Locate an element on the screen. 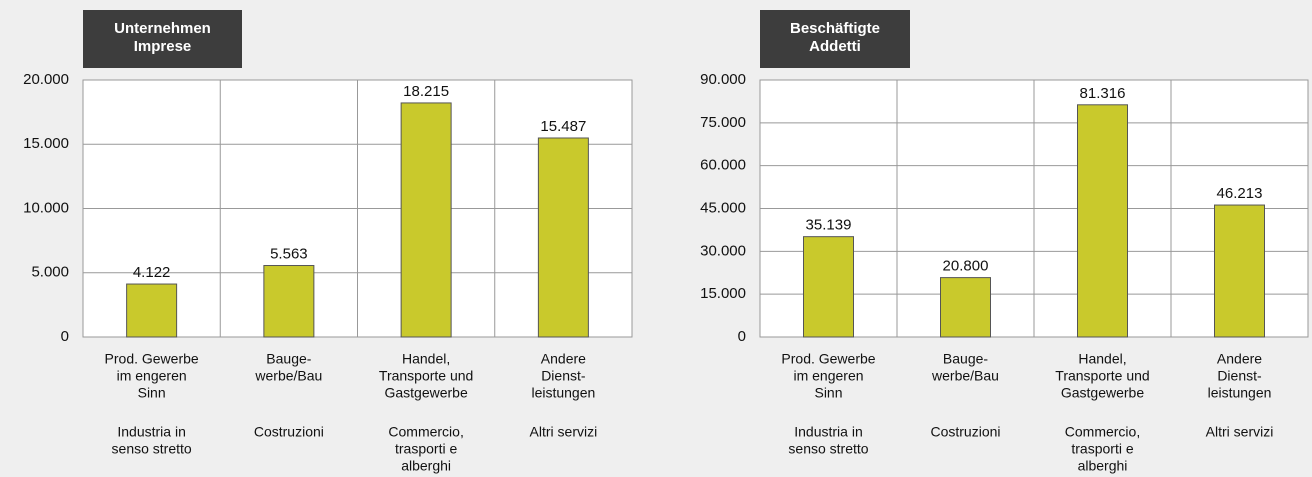 The height and width of the screenshot is (477, 1312). chart-title: Beschäftigte is located at coordinates (835, 28).